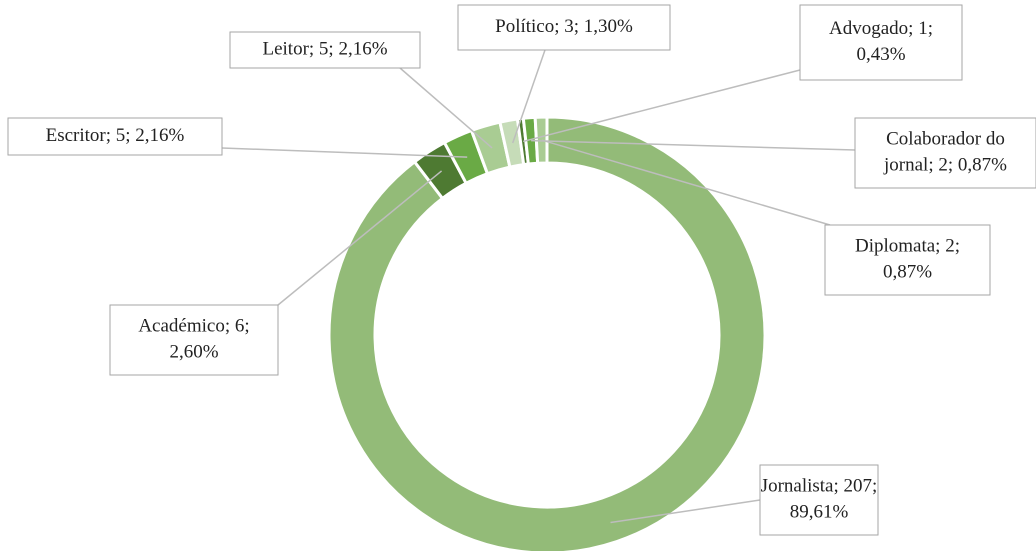 The image size is (1036, 551). Describe the element at coordinates (880, 54) in the screenshot. I see `data-label: 0,43%` at that location.